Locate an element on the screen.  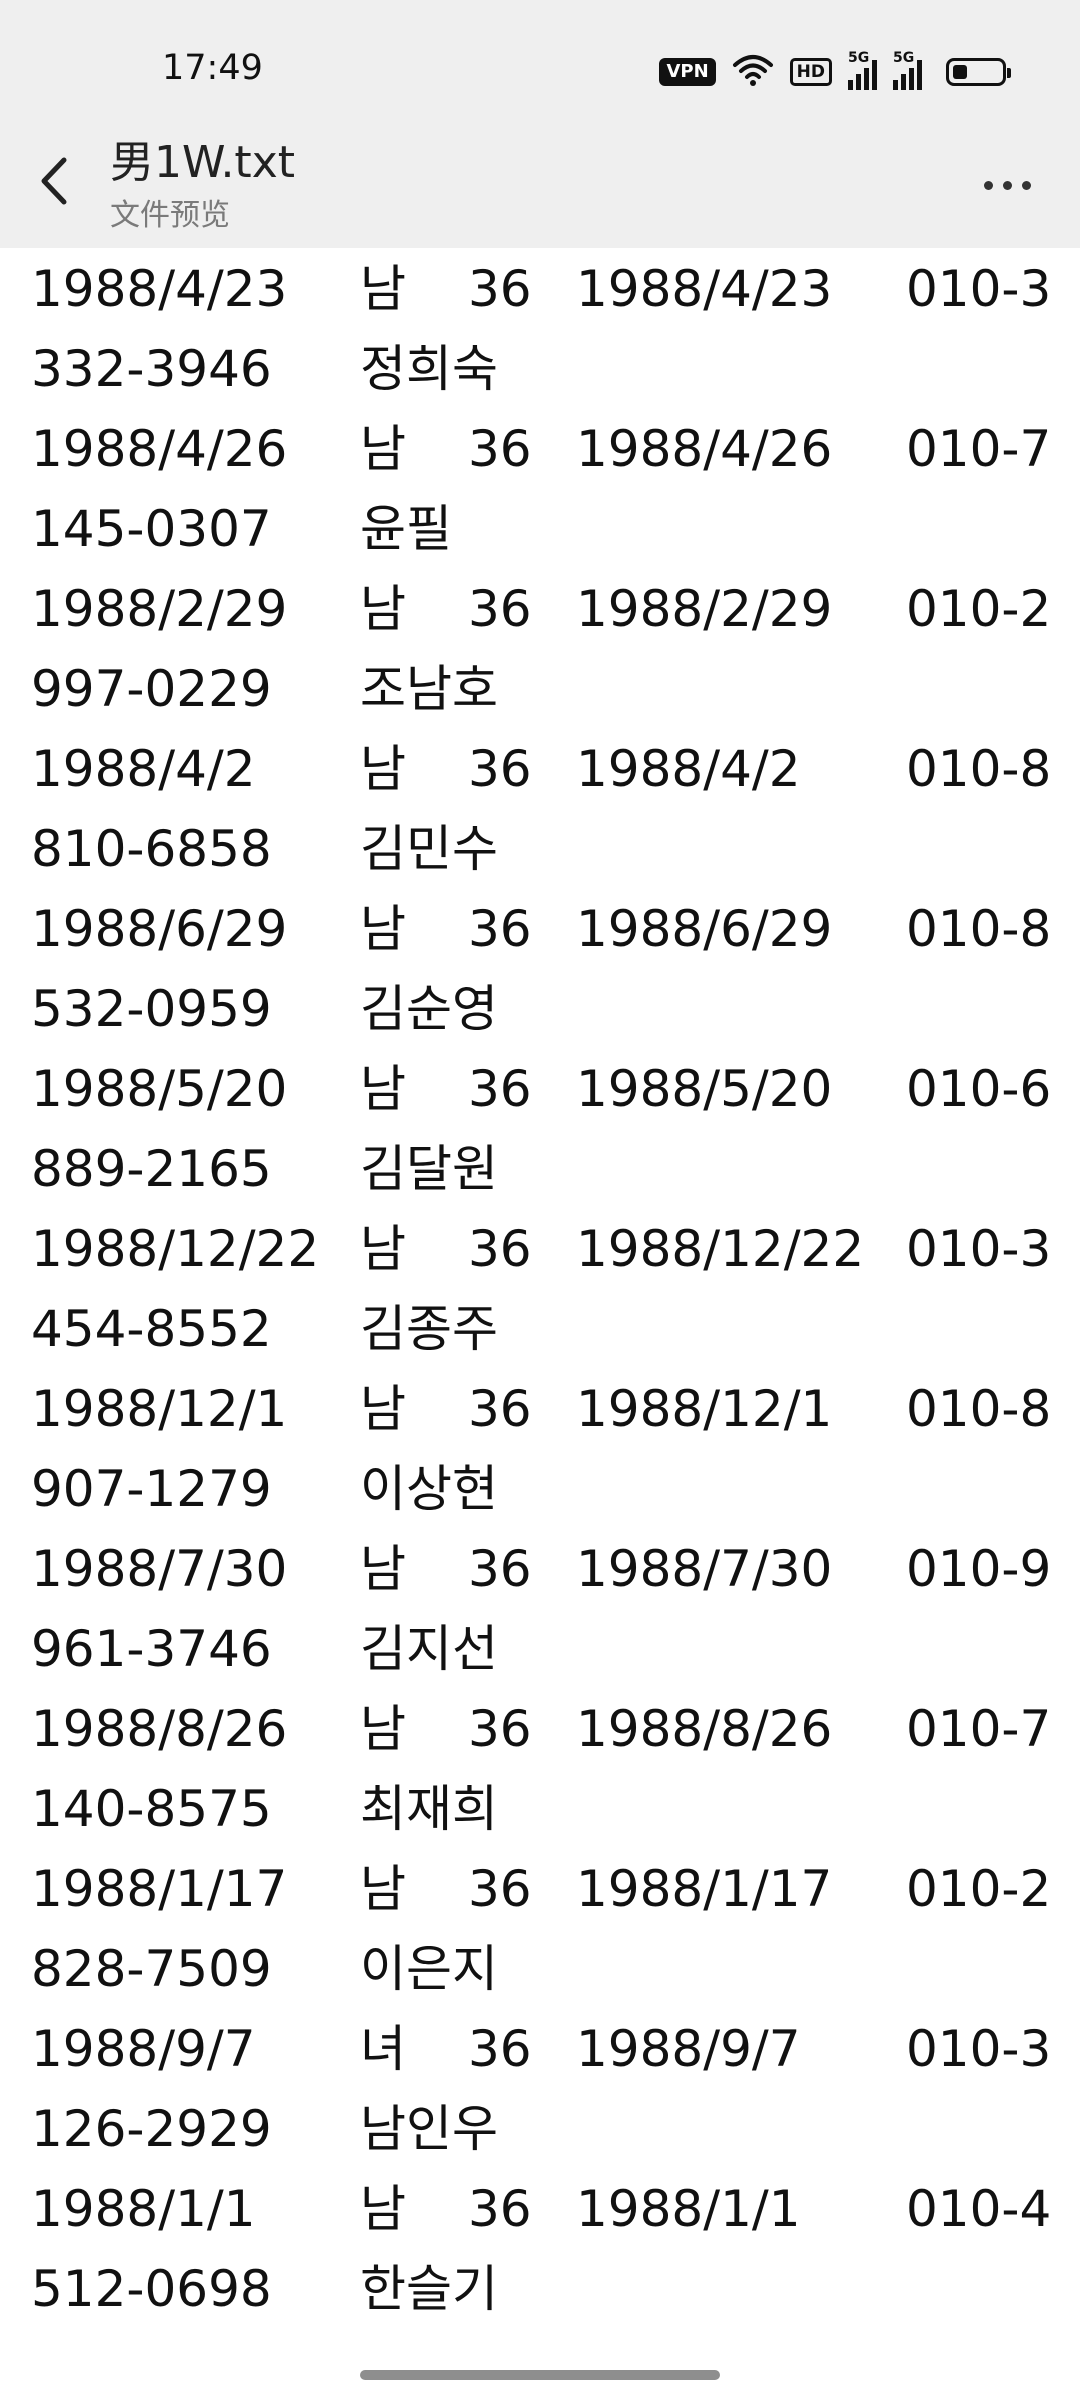
record-date-repeat: 1988/1/1 is located at coordinates (688, 2209).